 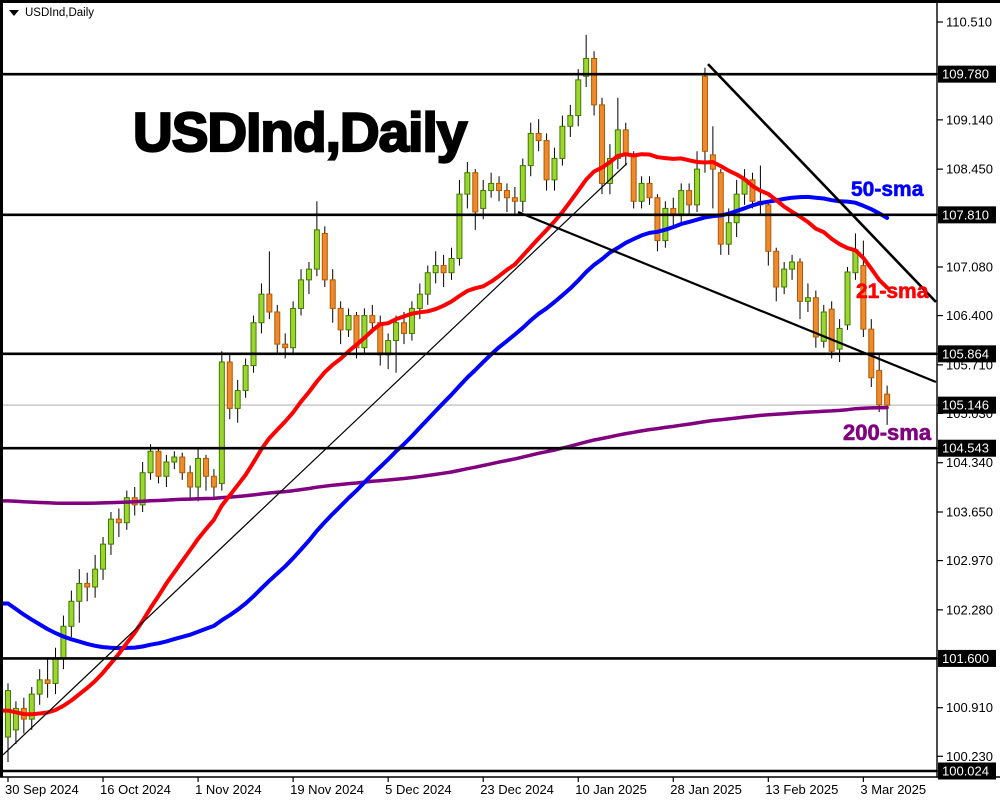 I want to click on price-level-label: 109.780, so click(x=965, y=74).